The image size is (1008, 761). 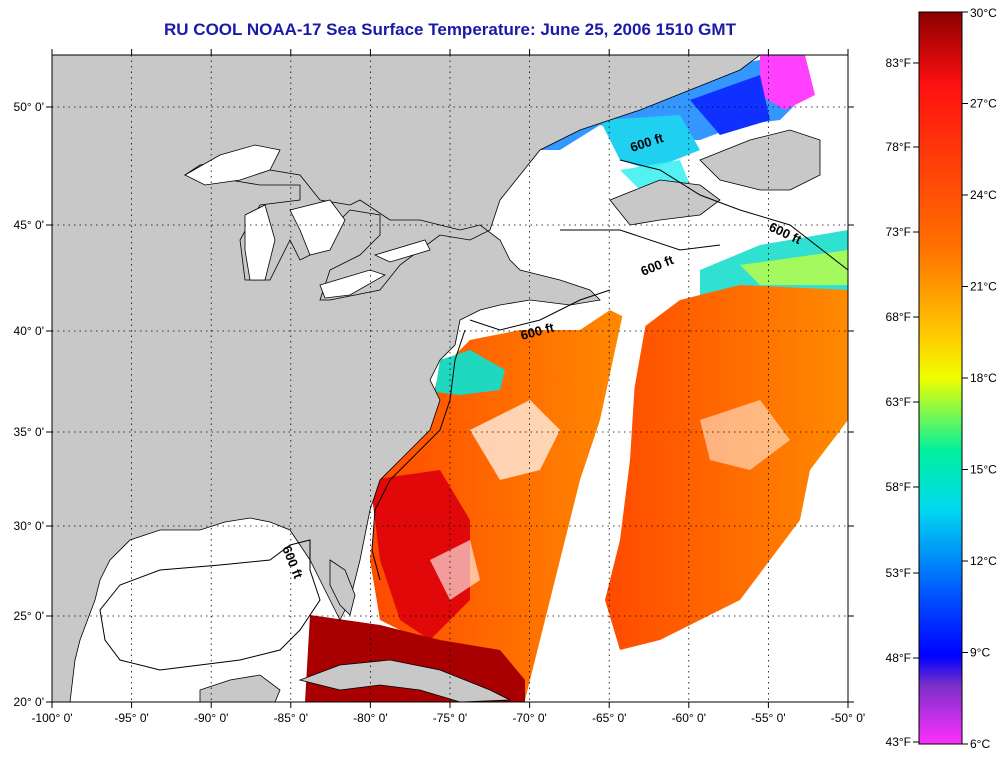 What do you see at coordinates (980, 744) in the screenshot?
I see `colorbar-celsius-label: 6°C` at bounding box center [980, 744].